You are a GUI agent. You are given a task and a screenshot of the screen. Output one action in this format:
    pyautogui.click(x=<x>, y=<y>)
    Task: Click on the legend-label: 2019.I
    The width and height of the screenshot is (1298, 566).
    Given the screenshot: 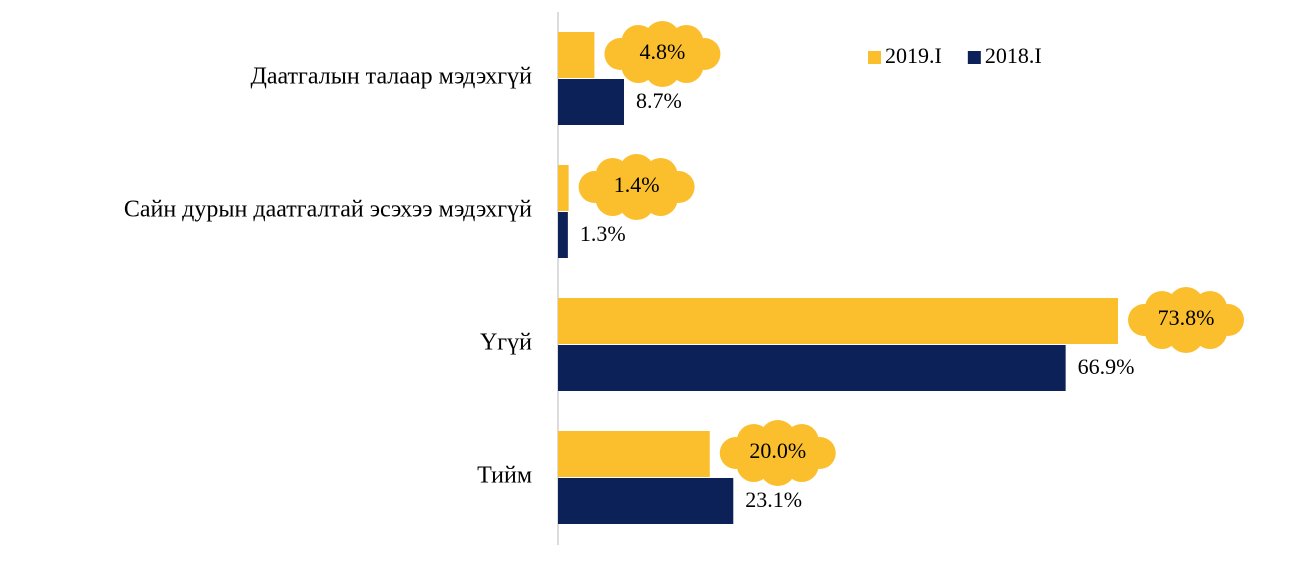 What is the action you would take?
    pyautogui.click(x=913, y=55)
    